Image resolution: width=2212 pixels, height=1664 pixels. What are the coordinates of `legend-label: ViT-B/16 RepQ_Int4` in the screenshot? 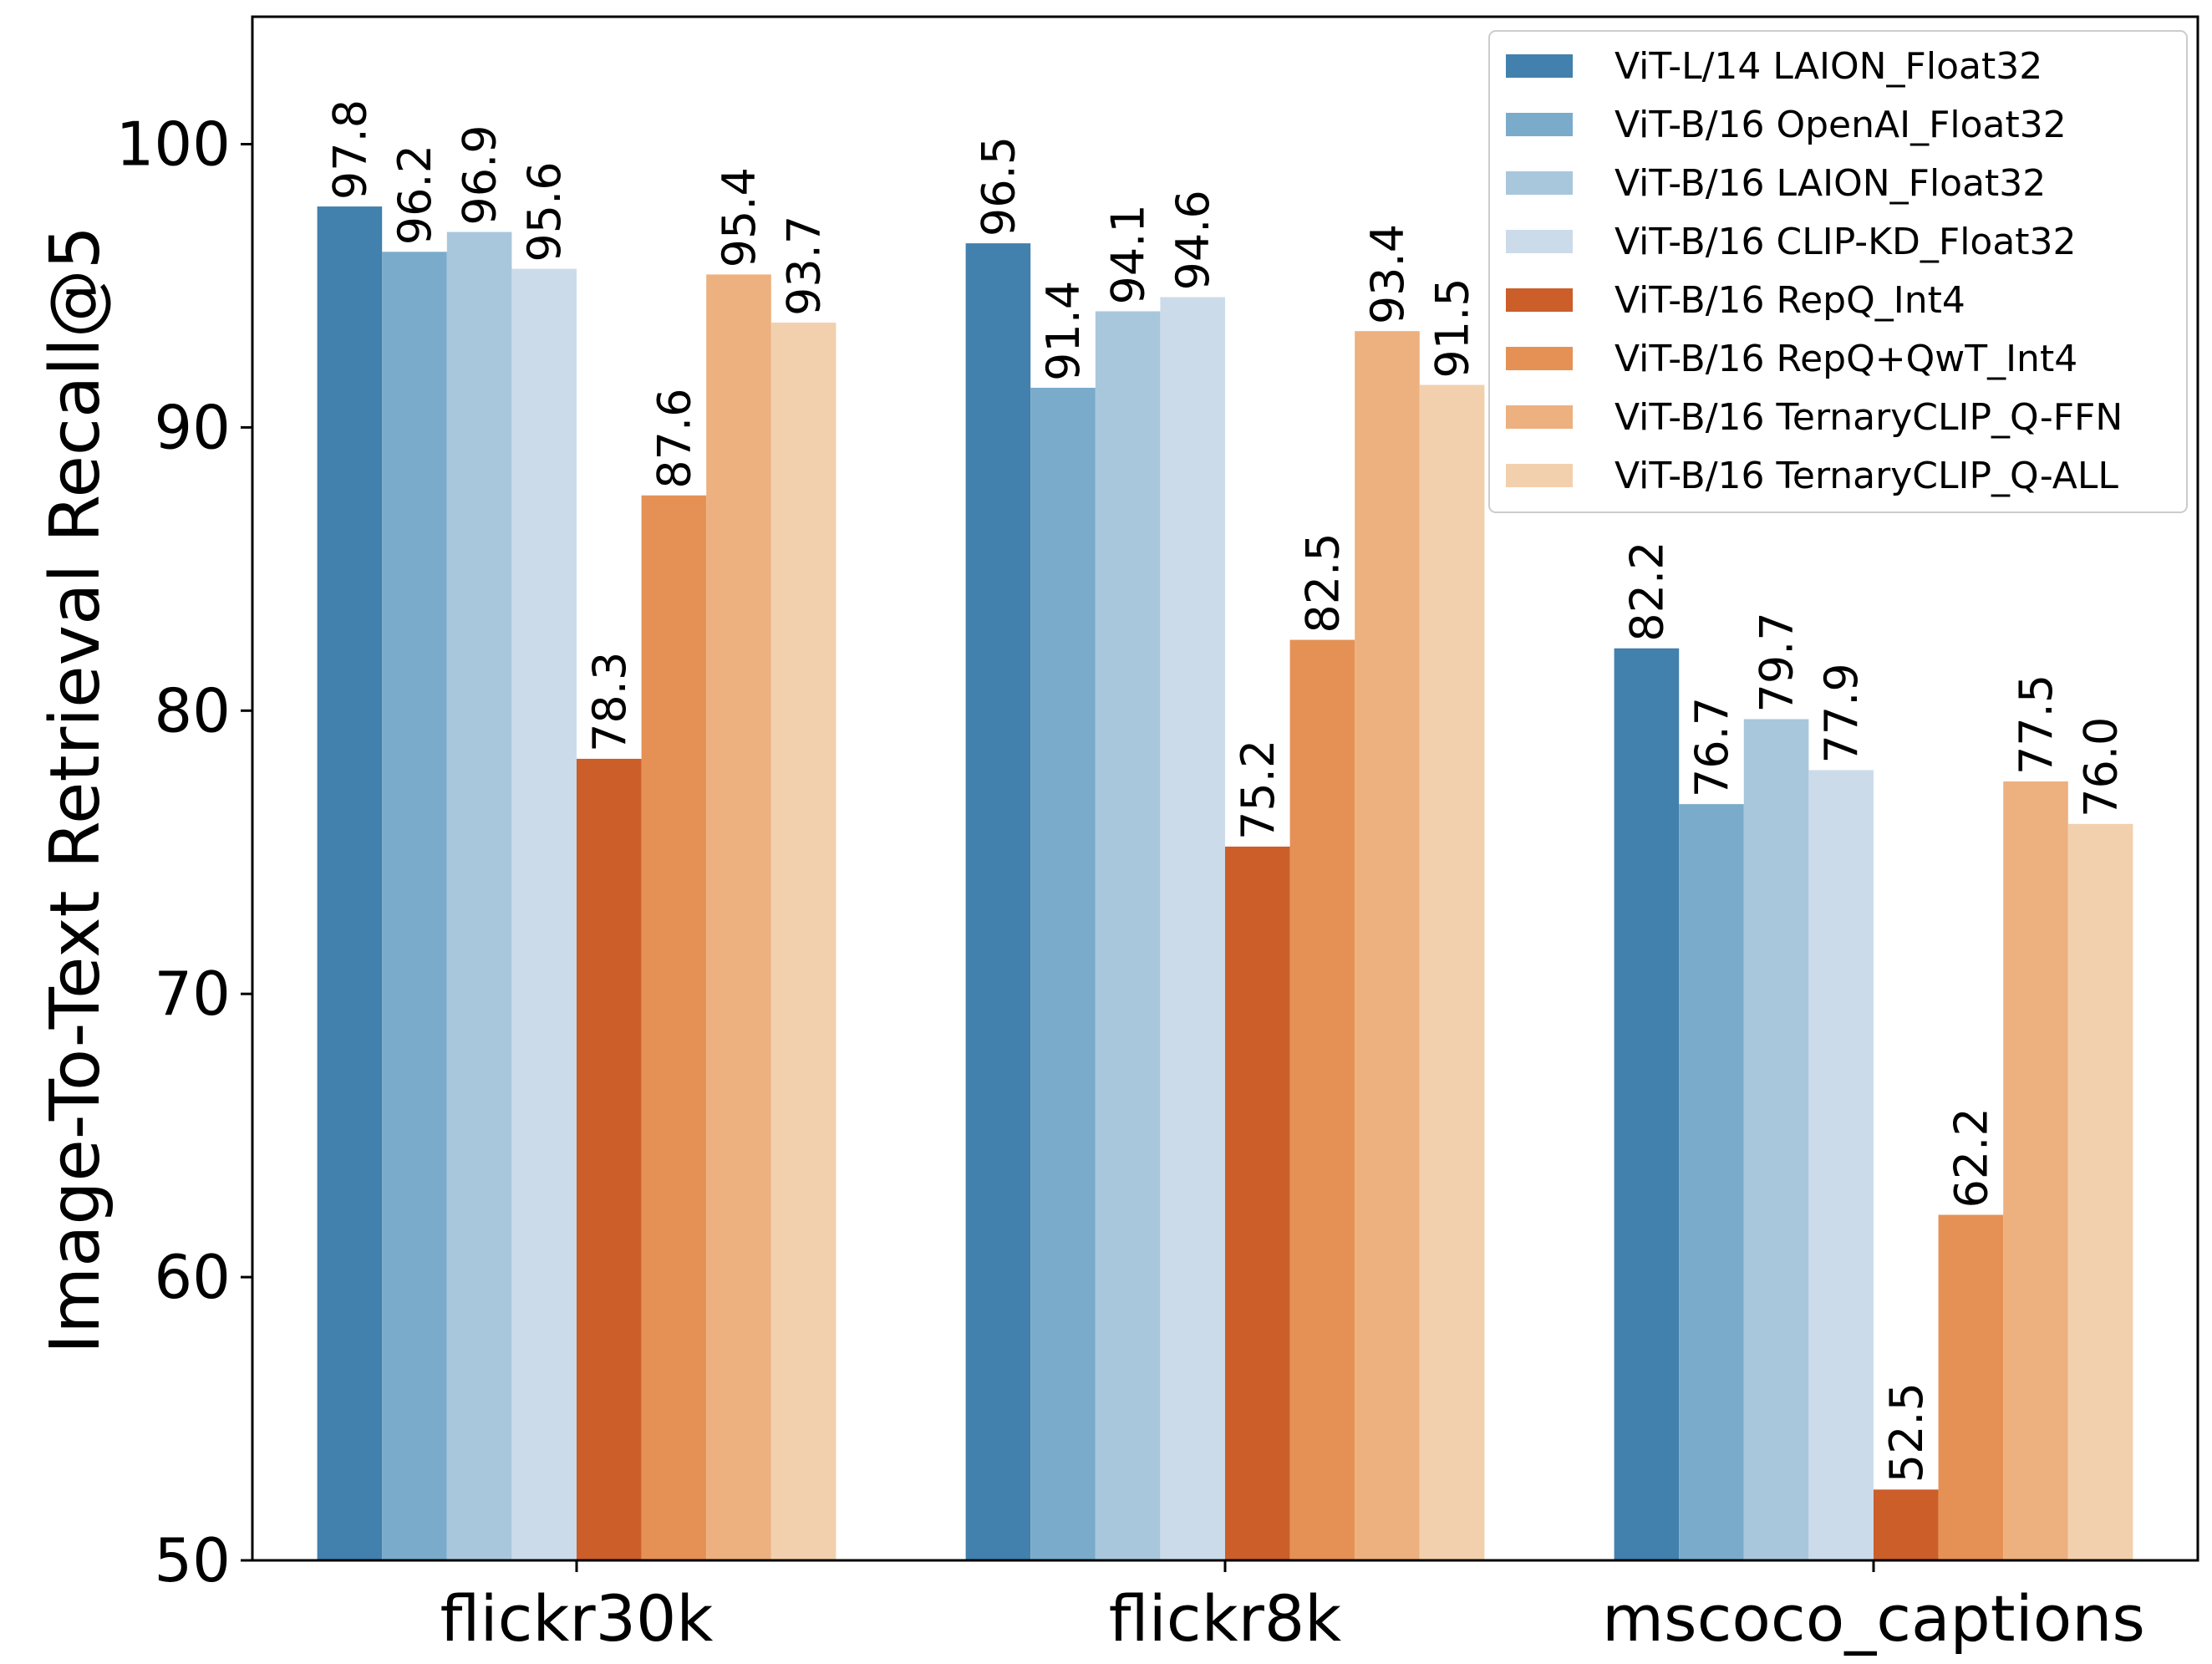 It's located at (1790, 300).